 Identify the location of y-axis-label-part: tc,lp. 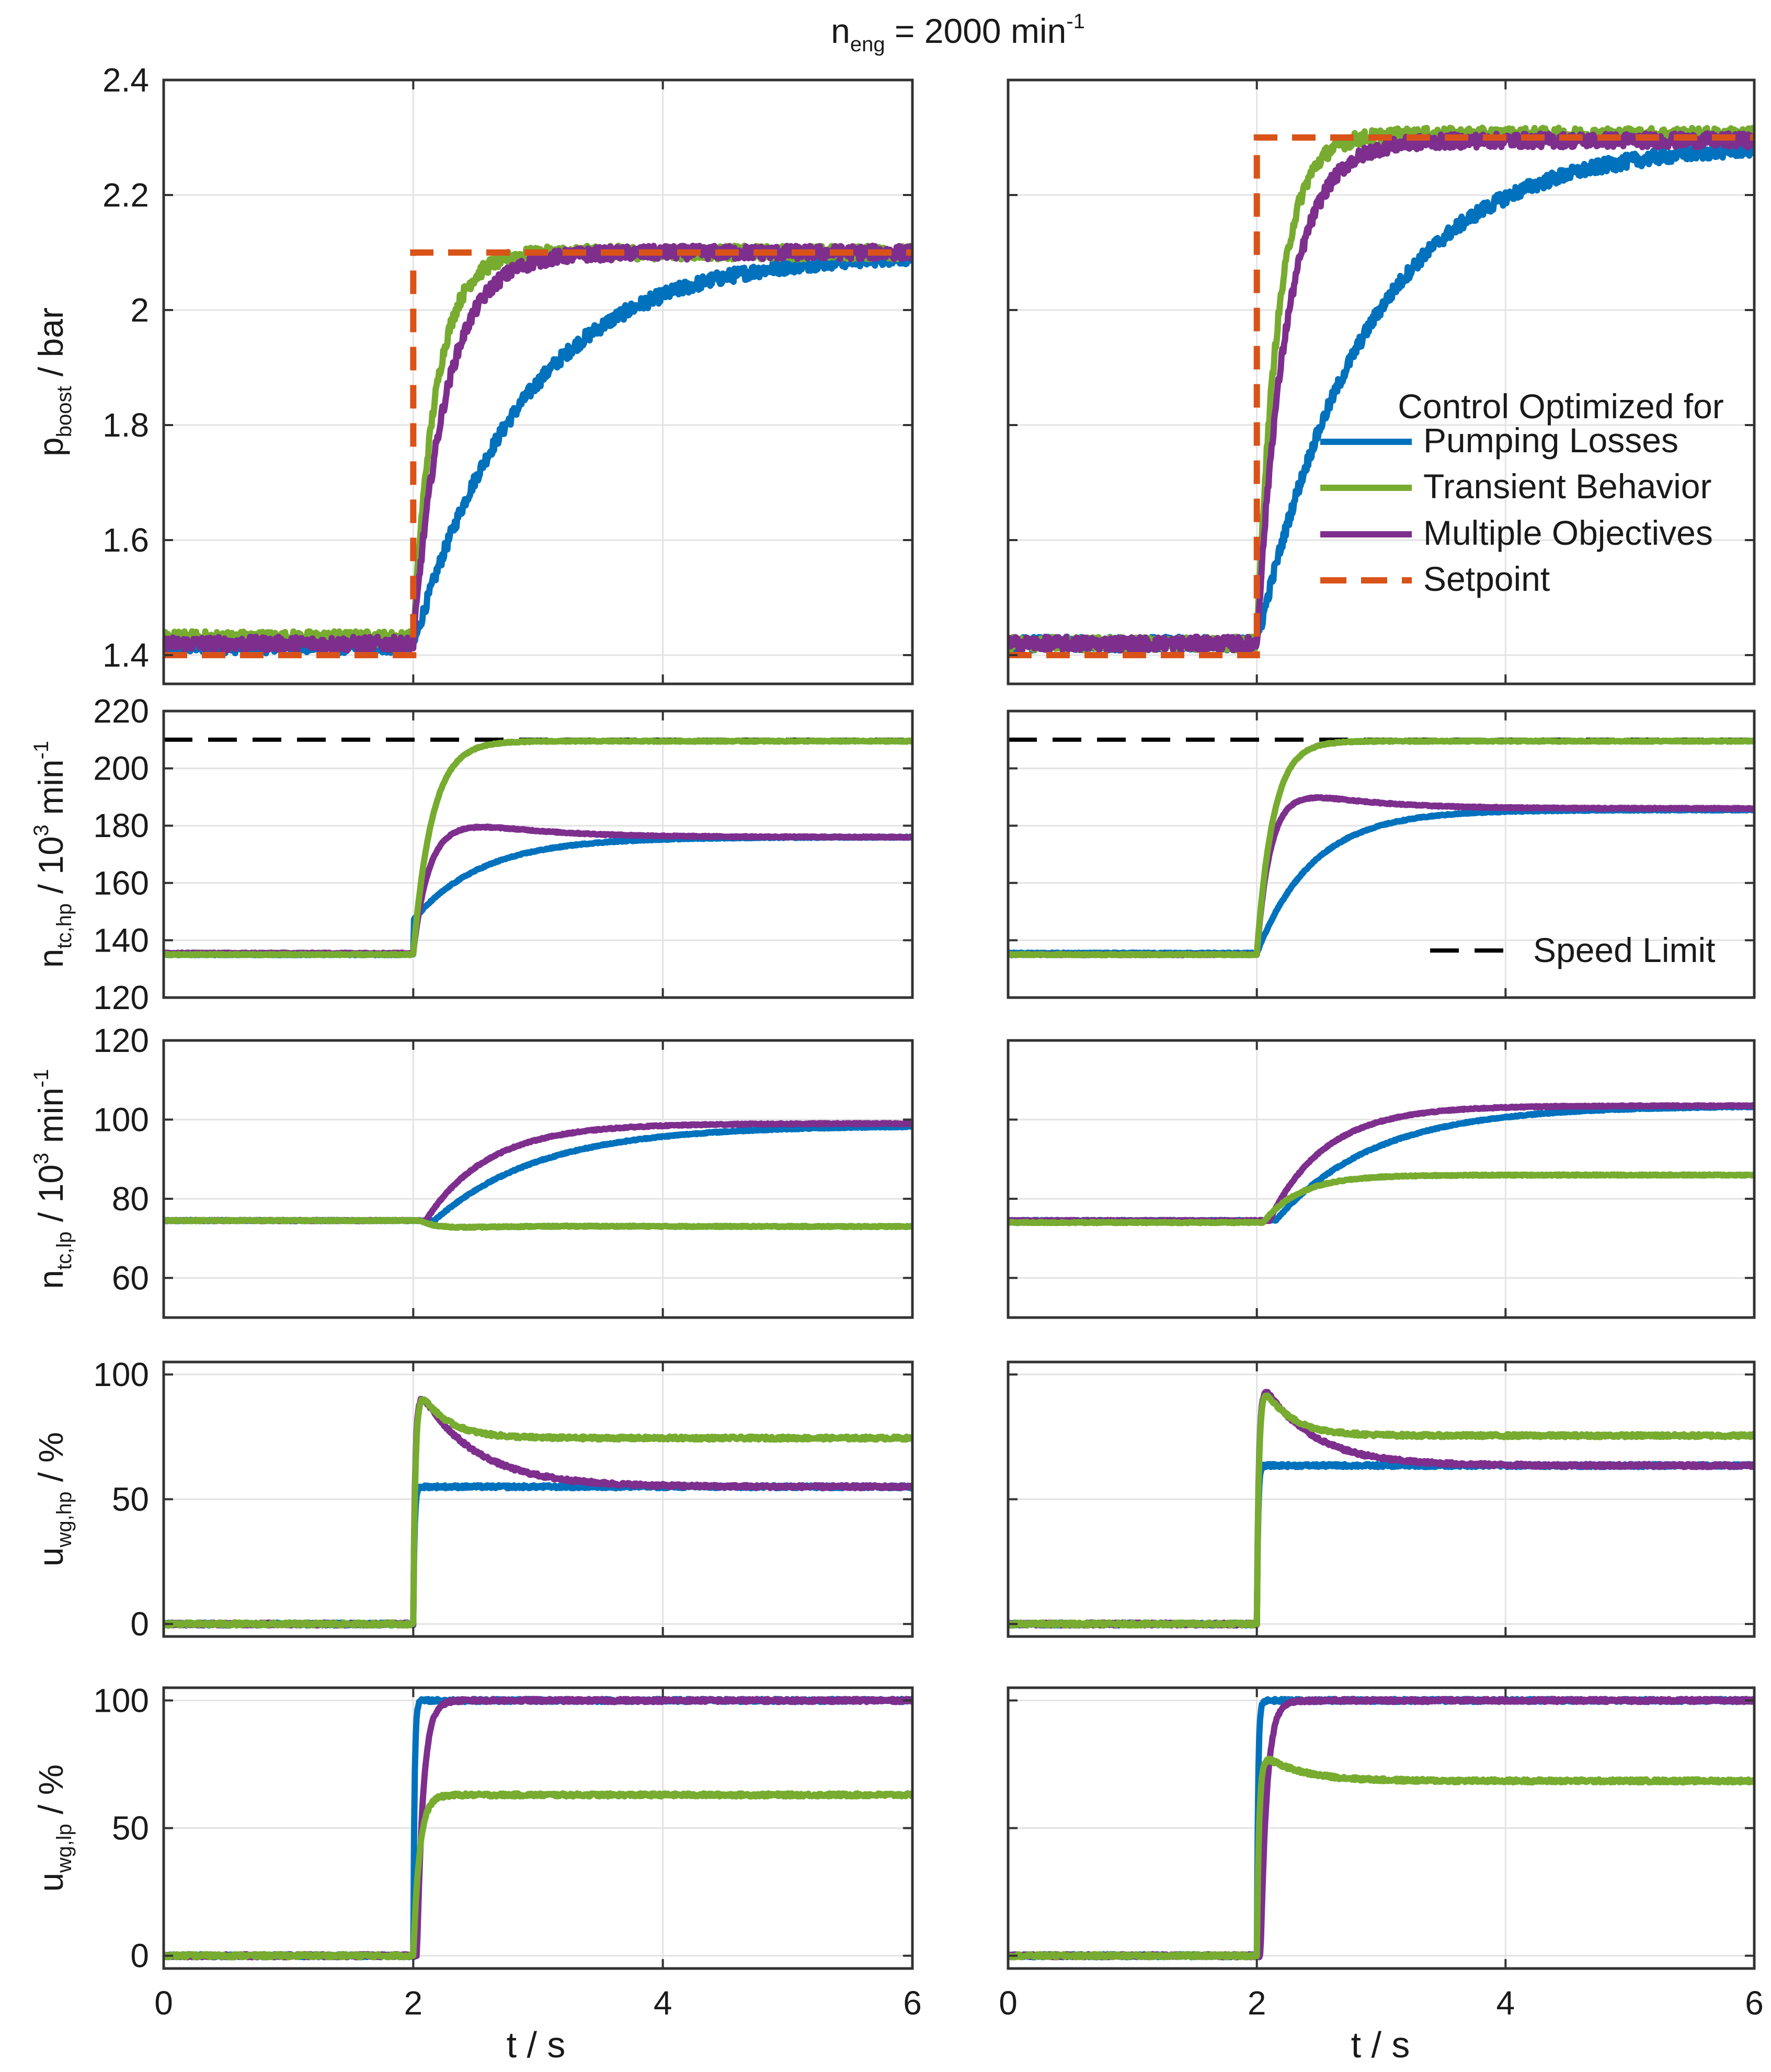
(64, 1250).